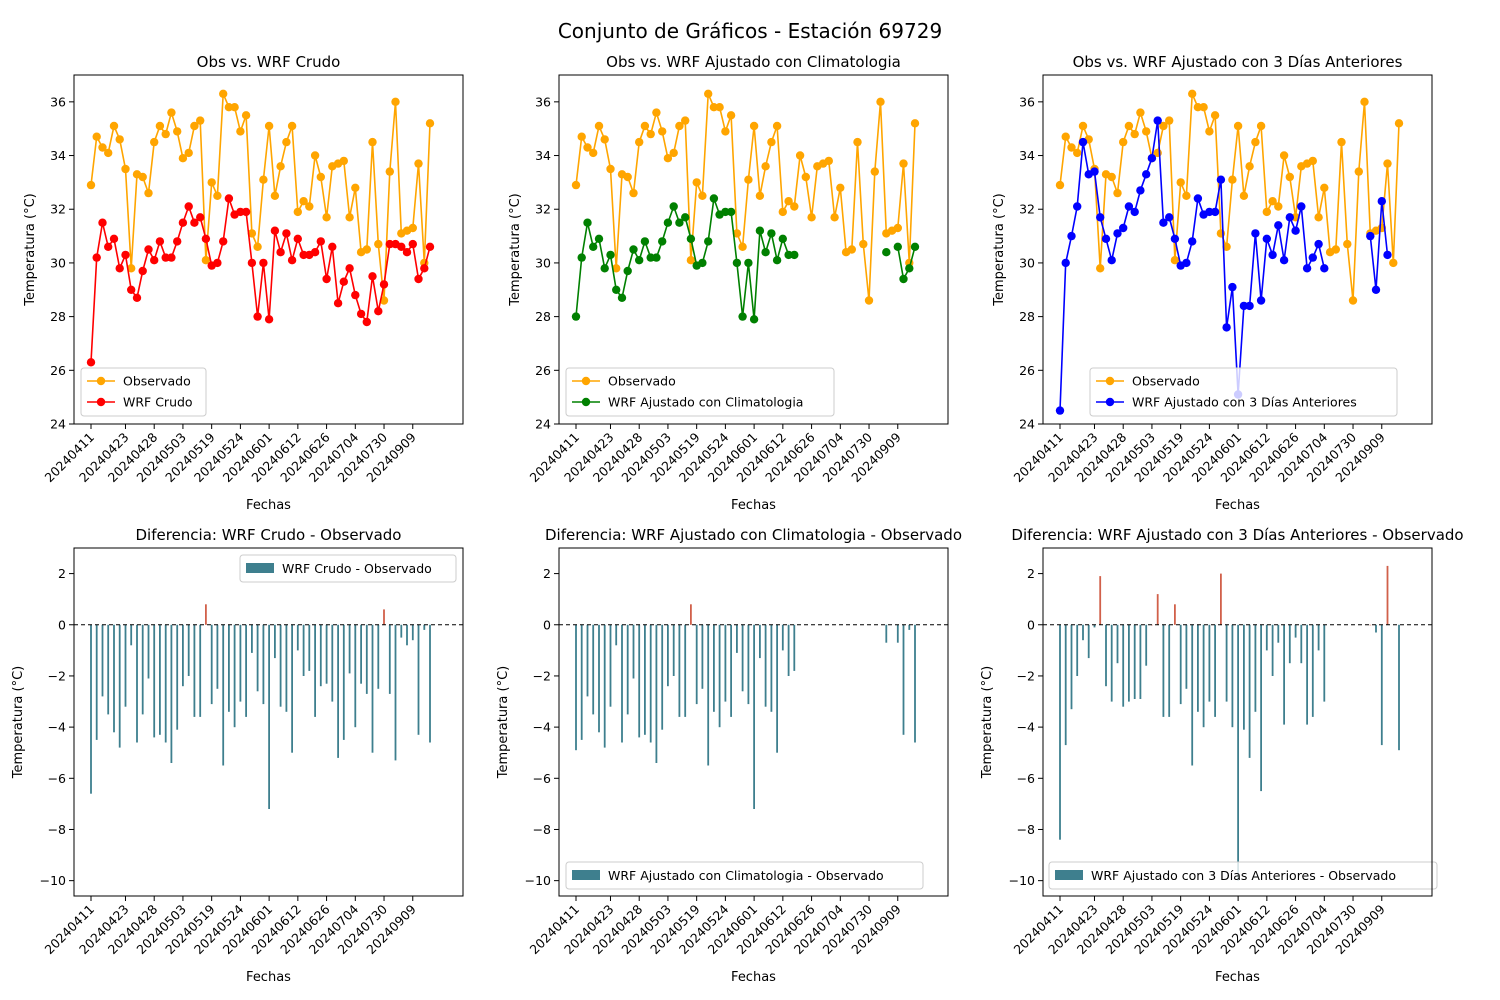 This screenshot has width=1500, height=1000. Describe the element at coordinates (260, 280) in the screenshot. I see `wrf-line` at that location.